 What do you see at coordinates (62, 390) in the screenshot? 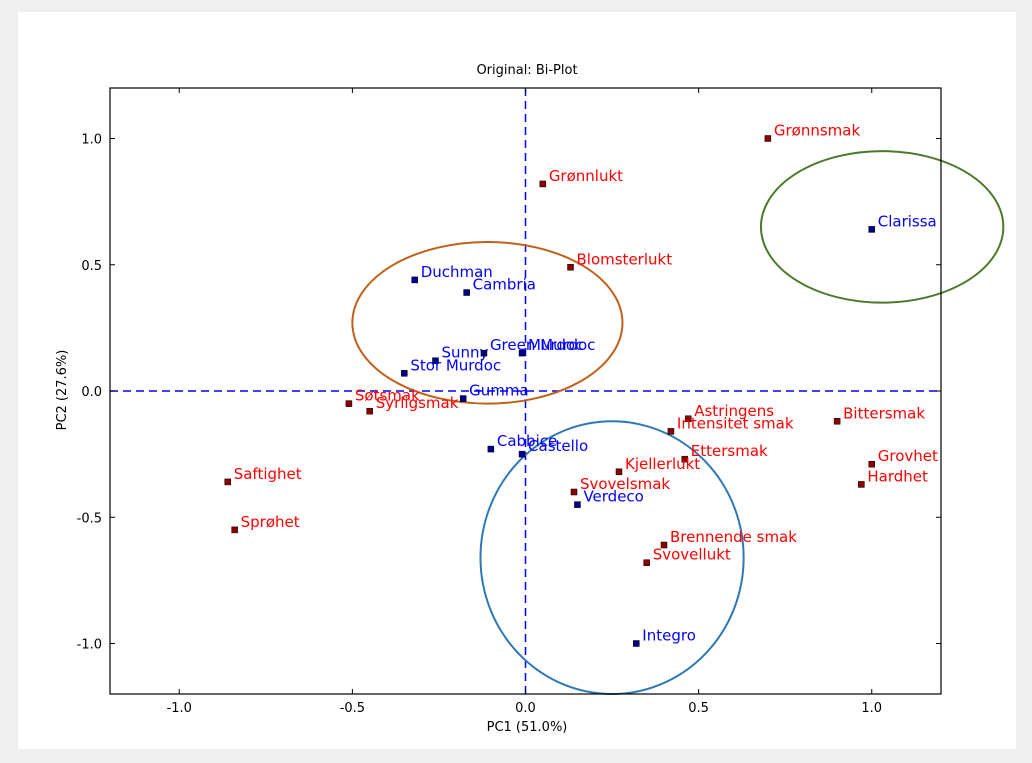
I see `y-axis-label: PC2 (27.6%)` at bounding box center [62, 390].